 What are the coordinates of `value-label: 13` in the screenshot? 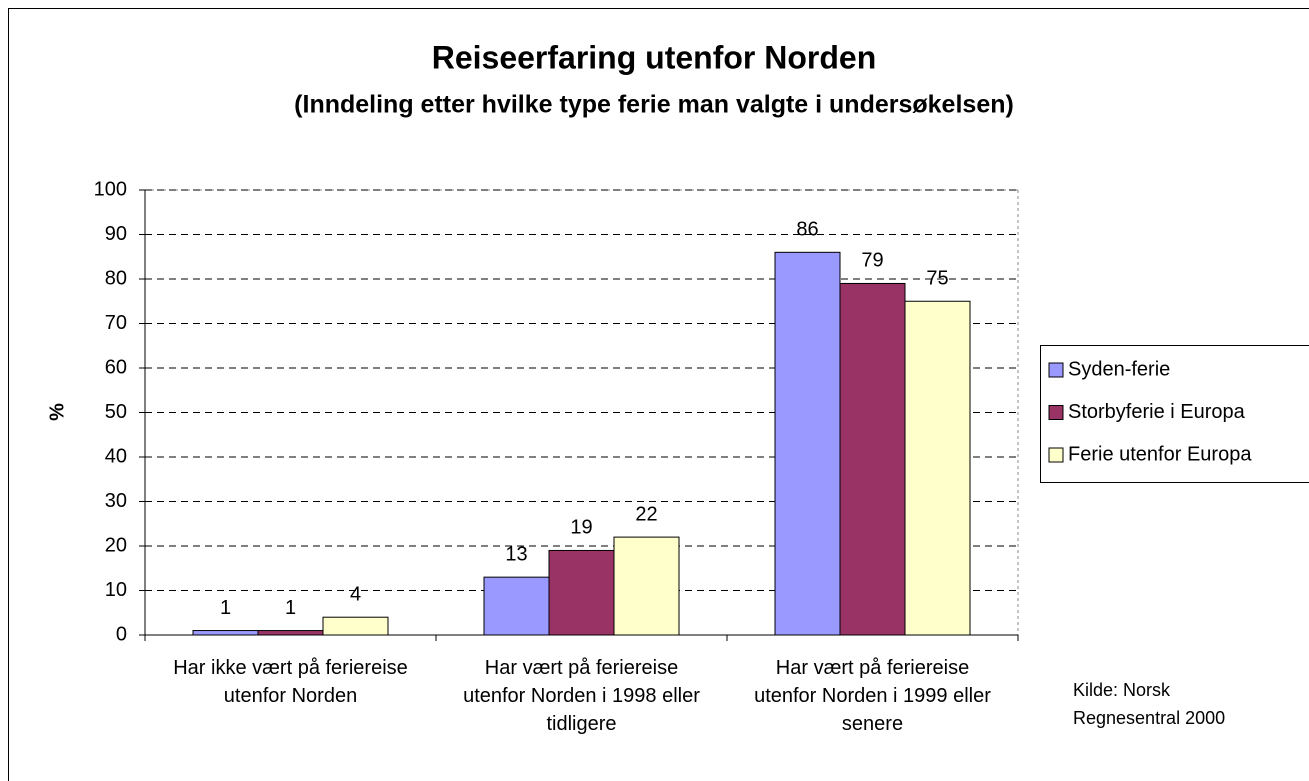 It's located at (516, 554).